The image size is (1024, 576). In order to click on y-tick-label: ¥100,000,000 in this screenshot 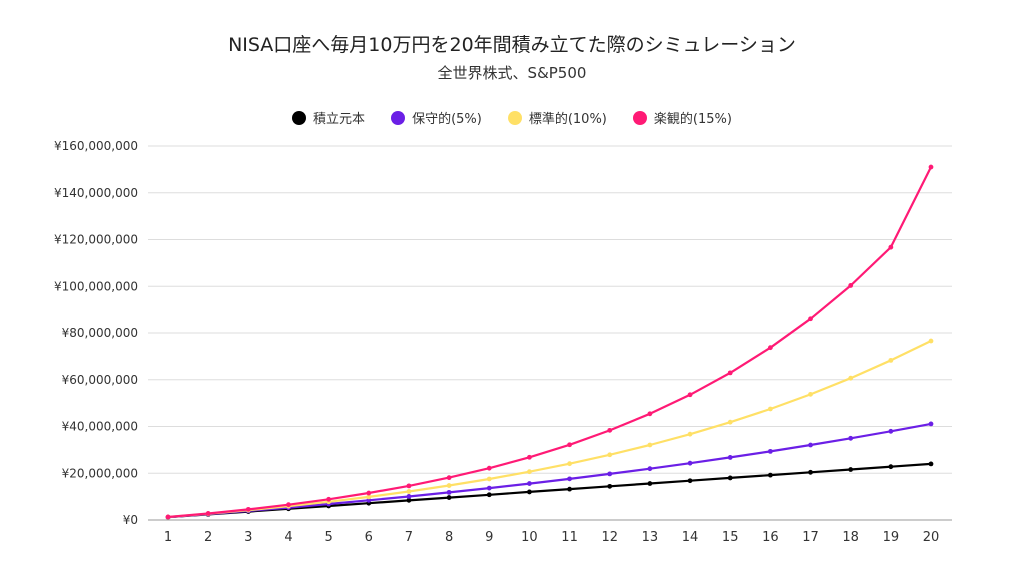, I will do `click(96, 286)`.